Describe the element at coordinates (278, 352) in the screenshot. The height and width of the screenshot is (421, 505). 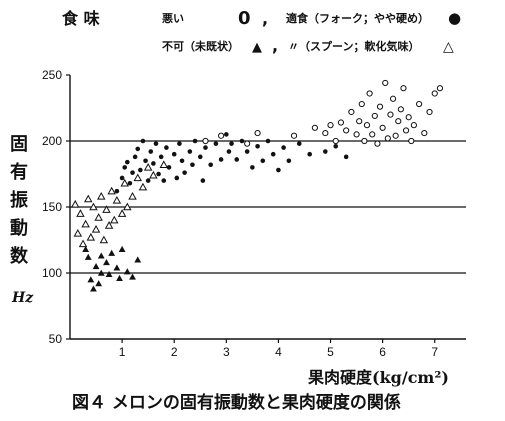
I see `x-tick-label-4: 4` at that location.